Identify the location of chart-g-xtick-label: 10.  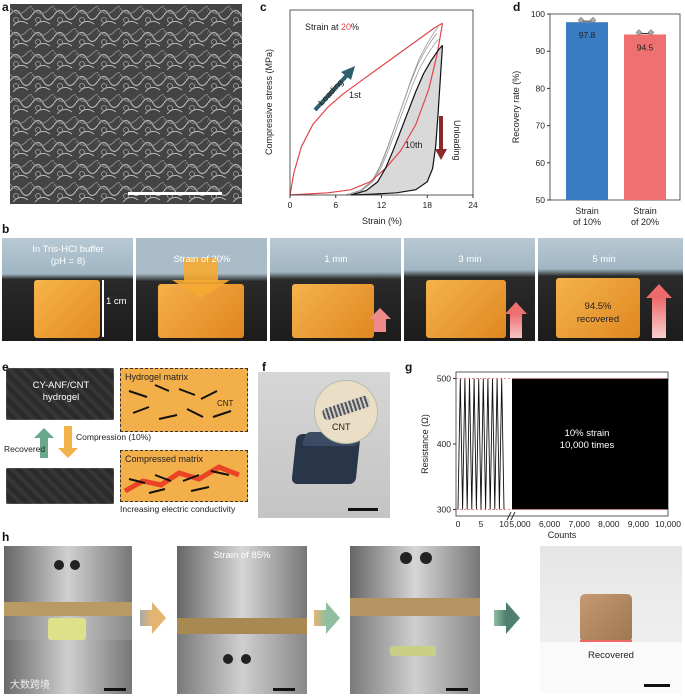
(504, 524).